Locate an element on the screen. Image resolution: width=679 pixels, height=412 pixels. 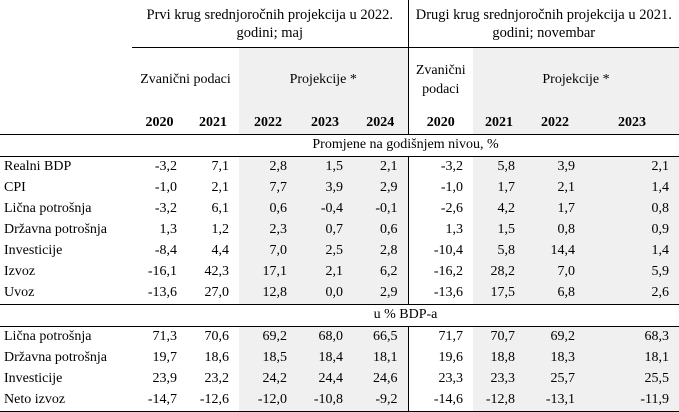
cell: -12,0 is located at coordinates (268, 400).